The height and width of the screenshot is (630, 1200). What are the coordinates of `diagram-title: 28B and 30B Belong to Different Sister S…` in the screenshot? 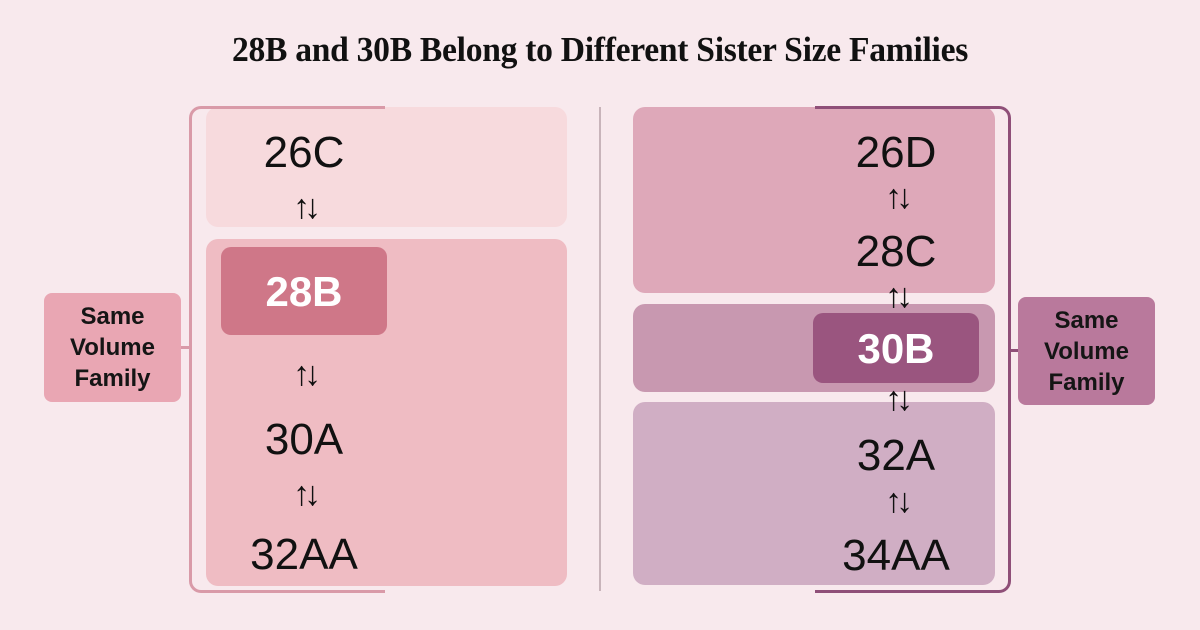 It's located at (599, 49).